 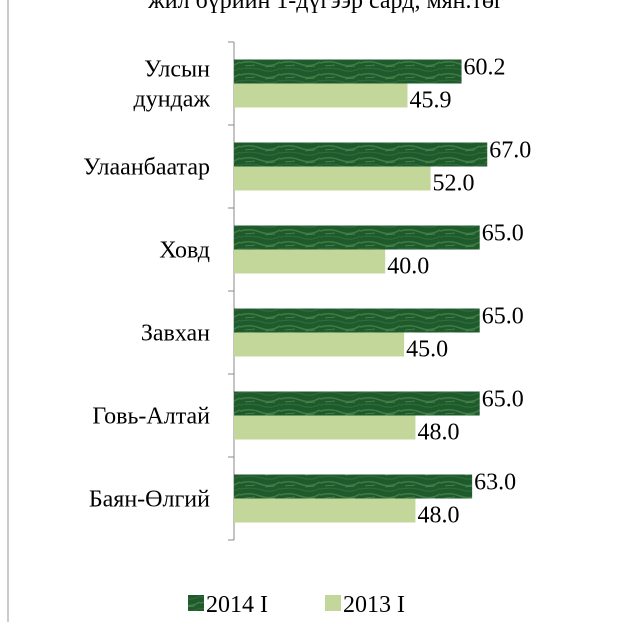 What do you see at coordinates (431, 101) in the screenshot?
I see `data-label: 45.9` at bounding box center [431, 101].